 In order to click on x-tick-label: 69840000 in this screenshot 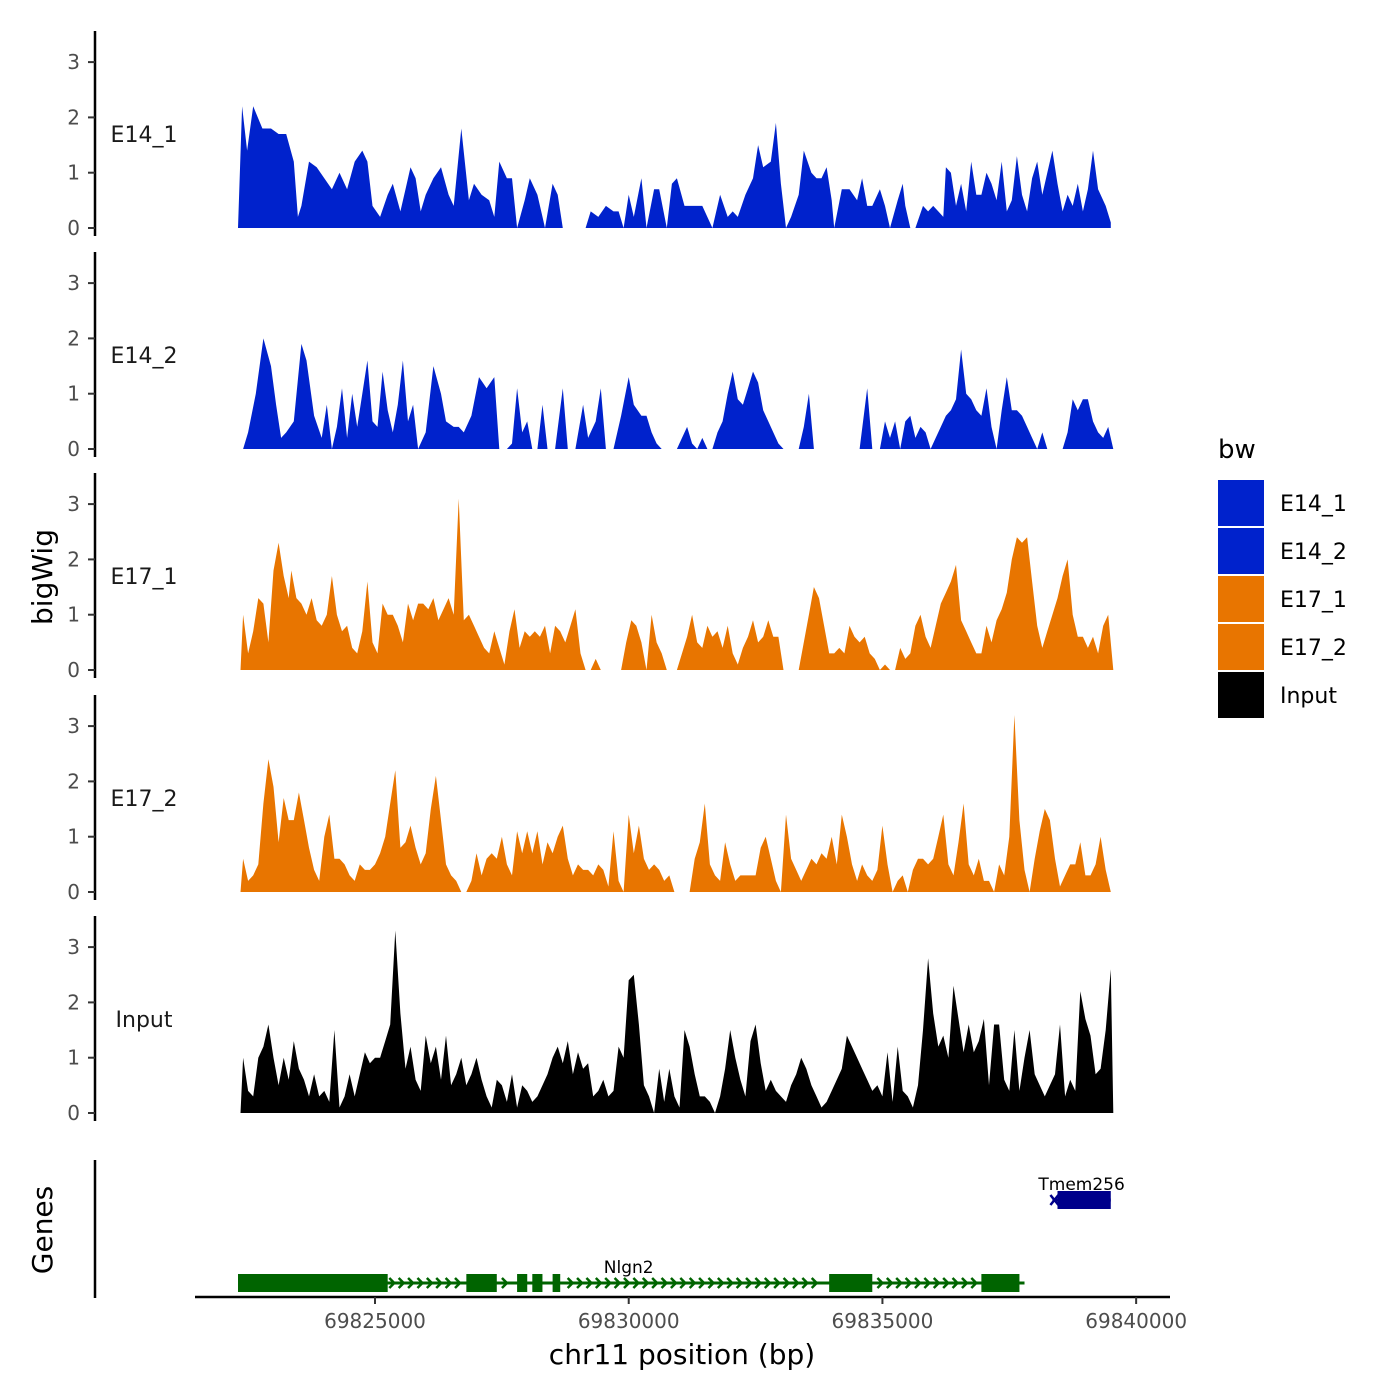, I will do `click(1136, 1321)`.